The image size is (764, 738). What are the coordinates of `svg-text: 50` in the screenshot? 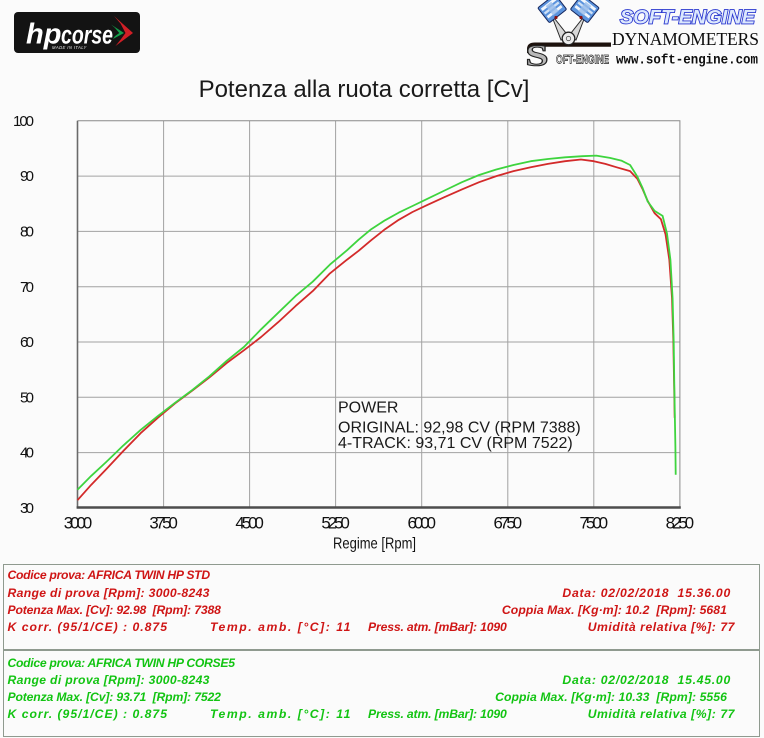 It's located at (27, 397).